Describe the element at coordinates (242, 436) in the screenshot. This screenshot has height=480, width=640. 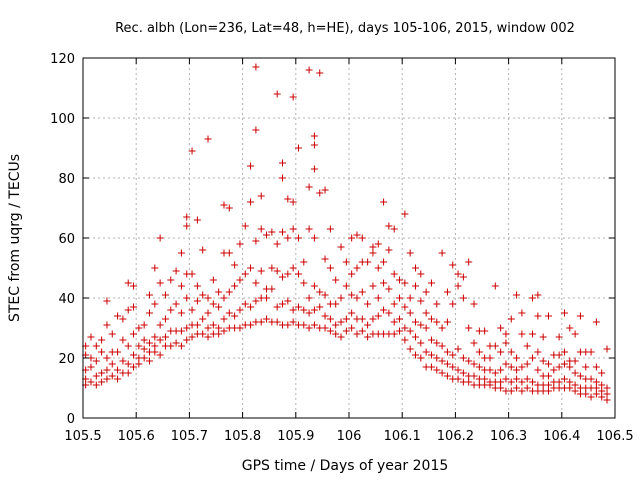
I see `x-tick-label: 105.8` at that location.